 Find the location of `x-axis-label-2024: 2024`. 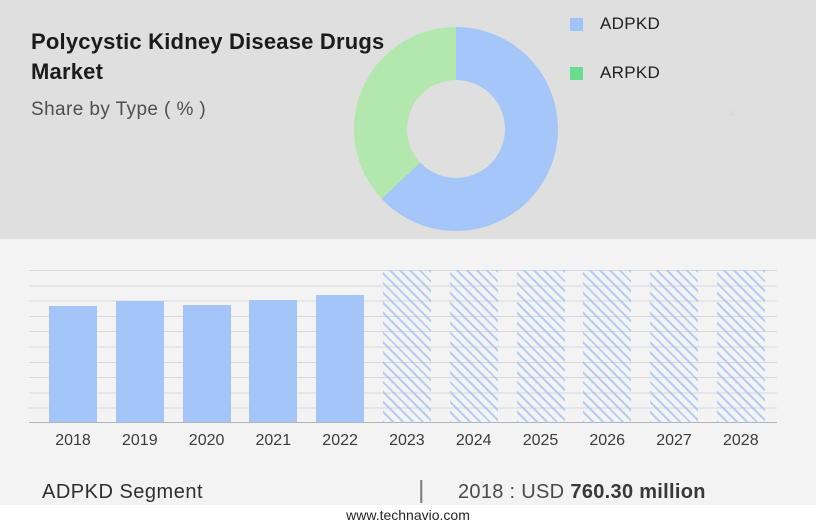

x-axis-label-2024: 2024 is located at coordinates (473, 440).